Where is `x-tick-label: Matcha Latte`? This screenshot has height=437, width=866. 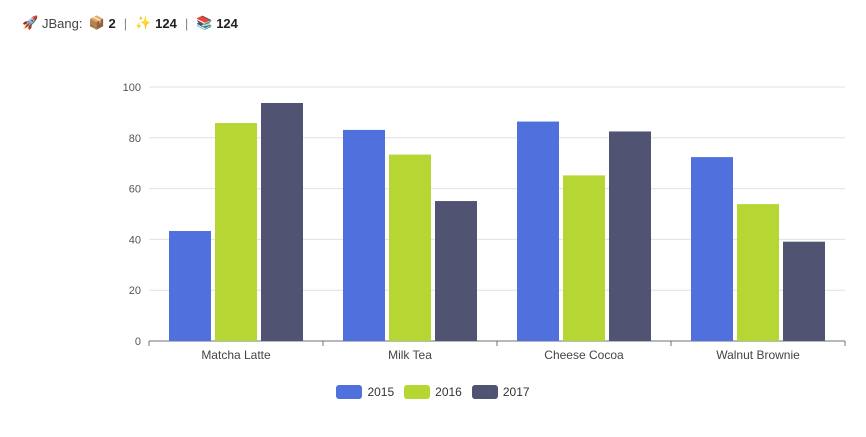
x-tick-label: Matcha Latte is located at coordinates (236, 355).